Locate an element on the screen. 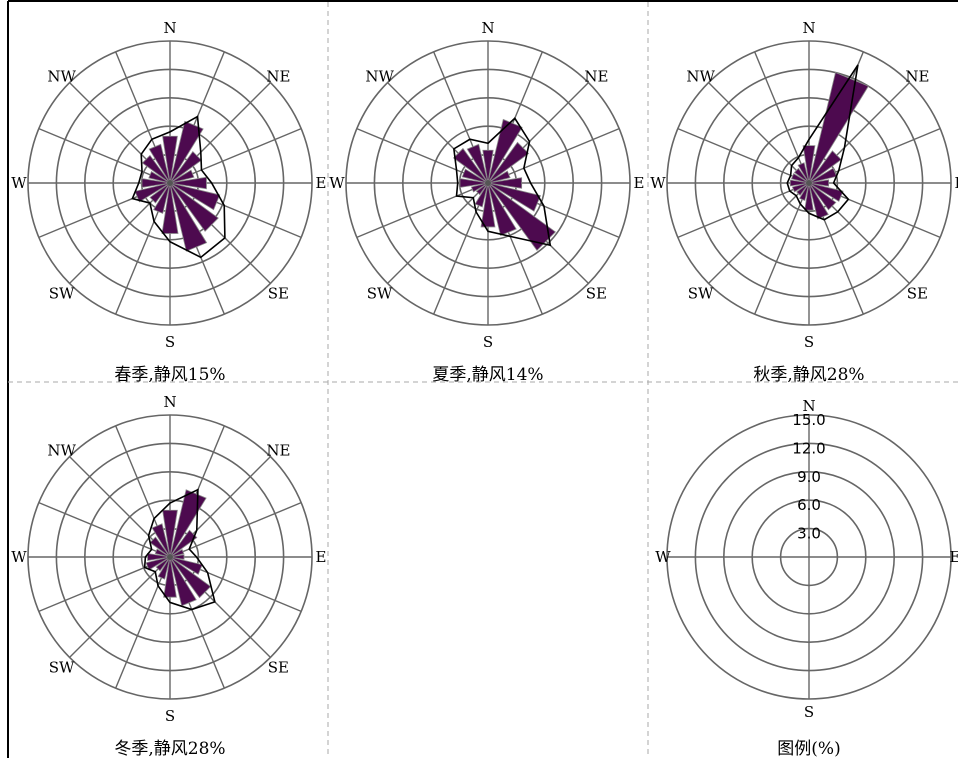 The image size is (958, 758). spoke-SSW is located at coordinates (782, 248).